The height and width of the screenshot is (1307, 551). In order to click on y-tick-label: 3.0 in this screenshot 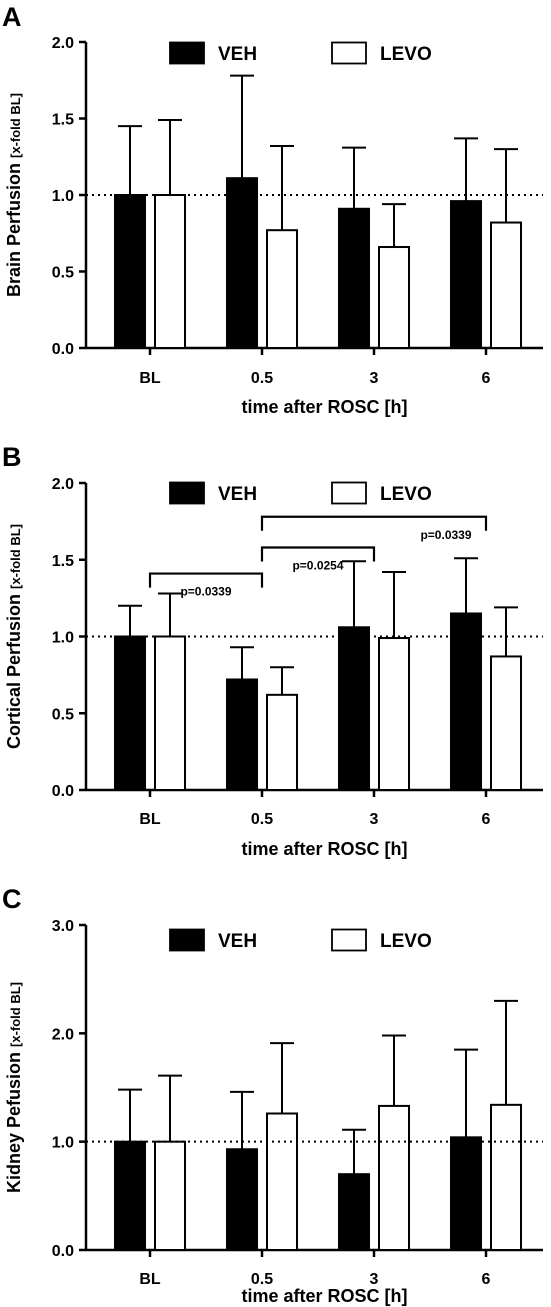, I will do `click(63, 926)`.